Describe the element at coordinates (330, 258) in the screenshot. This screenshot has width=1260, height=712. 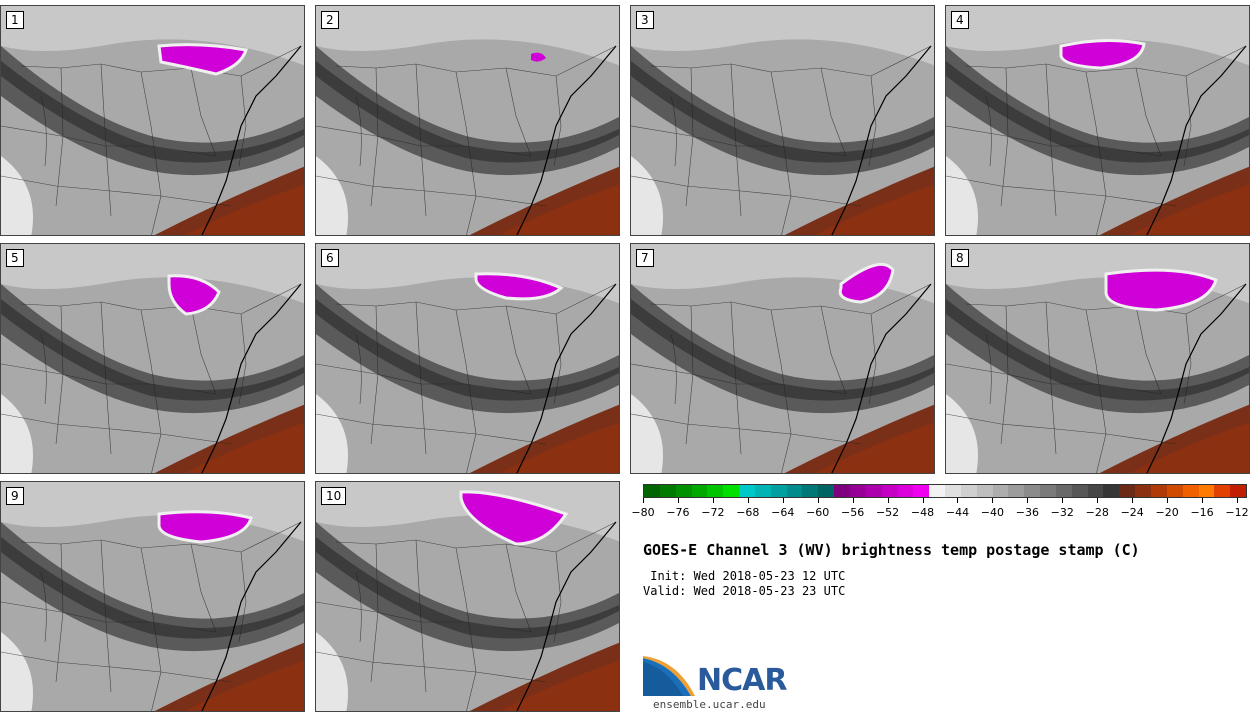
I see `panel-label: 6` at that location.